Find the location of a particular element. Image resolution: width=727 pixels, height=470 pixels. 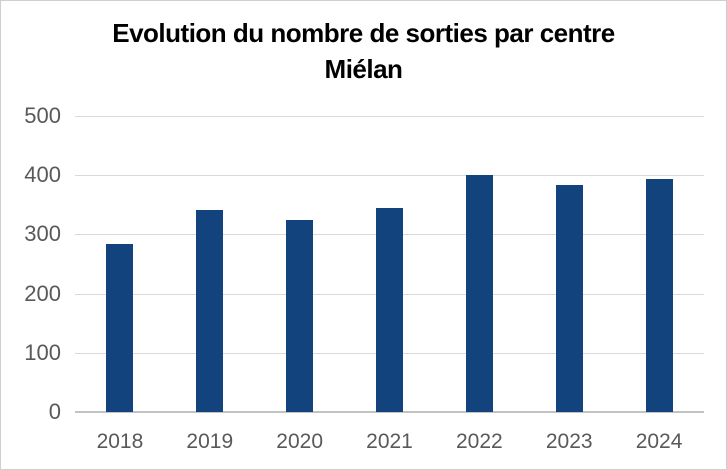

y-axis-tick-label: 200 is located at coordinates (42, 293).